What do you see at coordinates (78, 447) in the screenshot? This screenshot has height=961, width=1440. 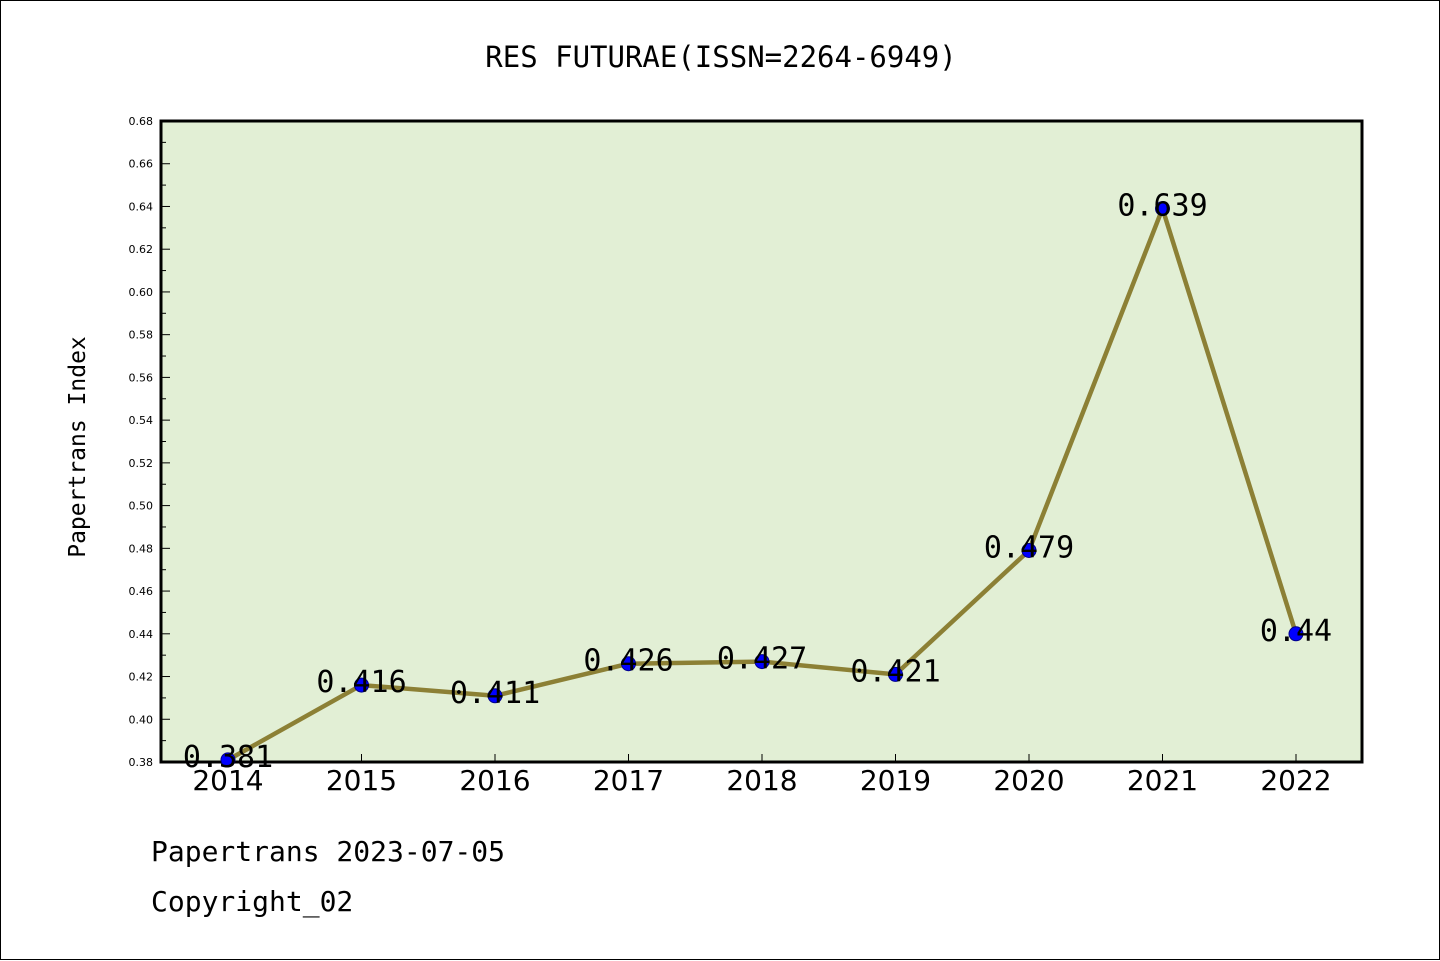 I see `y-axis-label: Papertrans Index` at bounding box center [78, 447].